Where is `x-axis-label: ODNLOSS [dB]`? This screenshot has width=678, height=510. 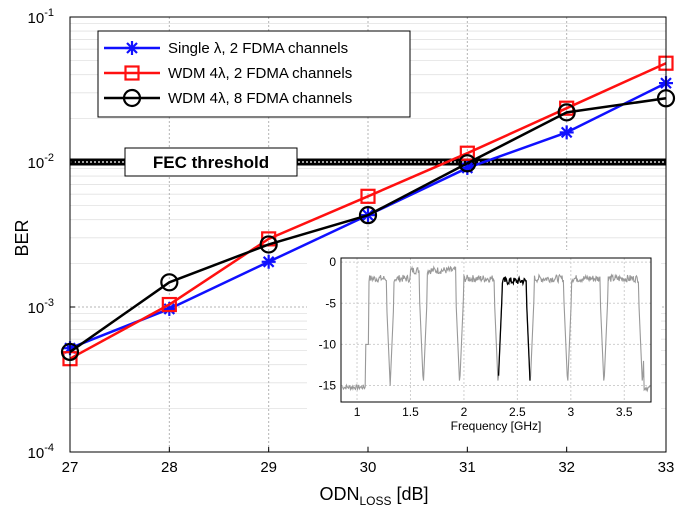
x-axis-label: ODNLOSS [dB] is located at coordinates (373, 496).